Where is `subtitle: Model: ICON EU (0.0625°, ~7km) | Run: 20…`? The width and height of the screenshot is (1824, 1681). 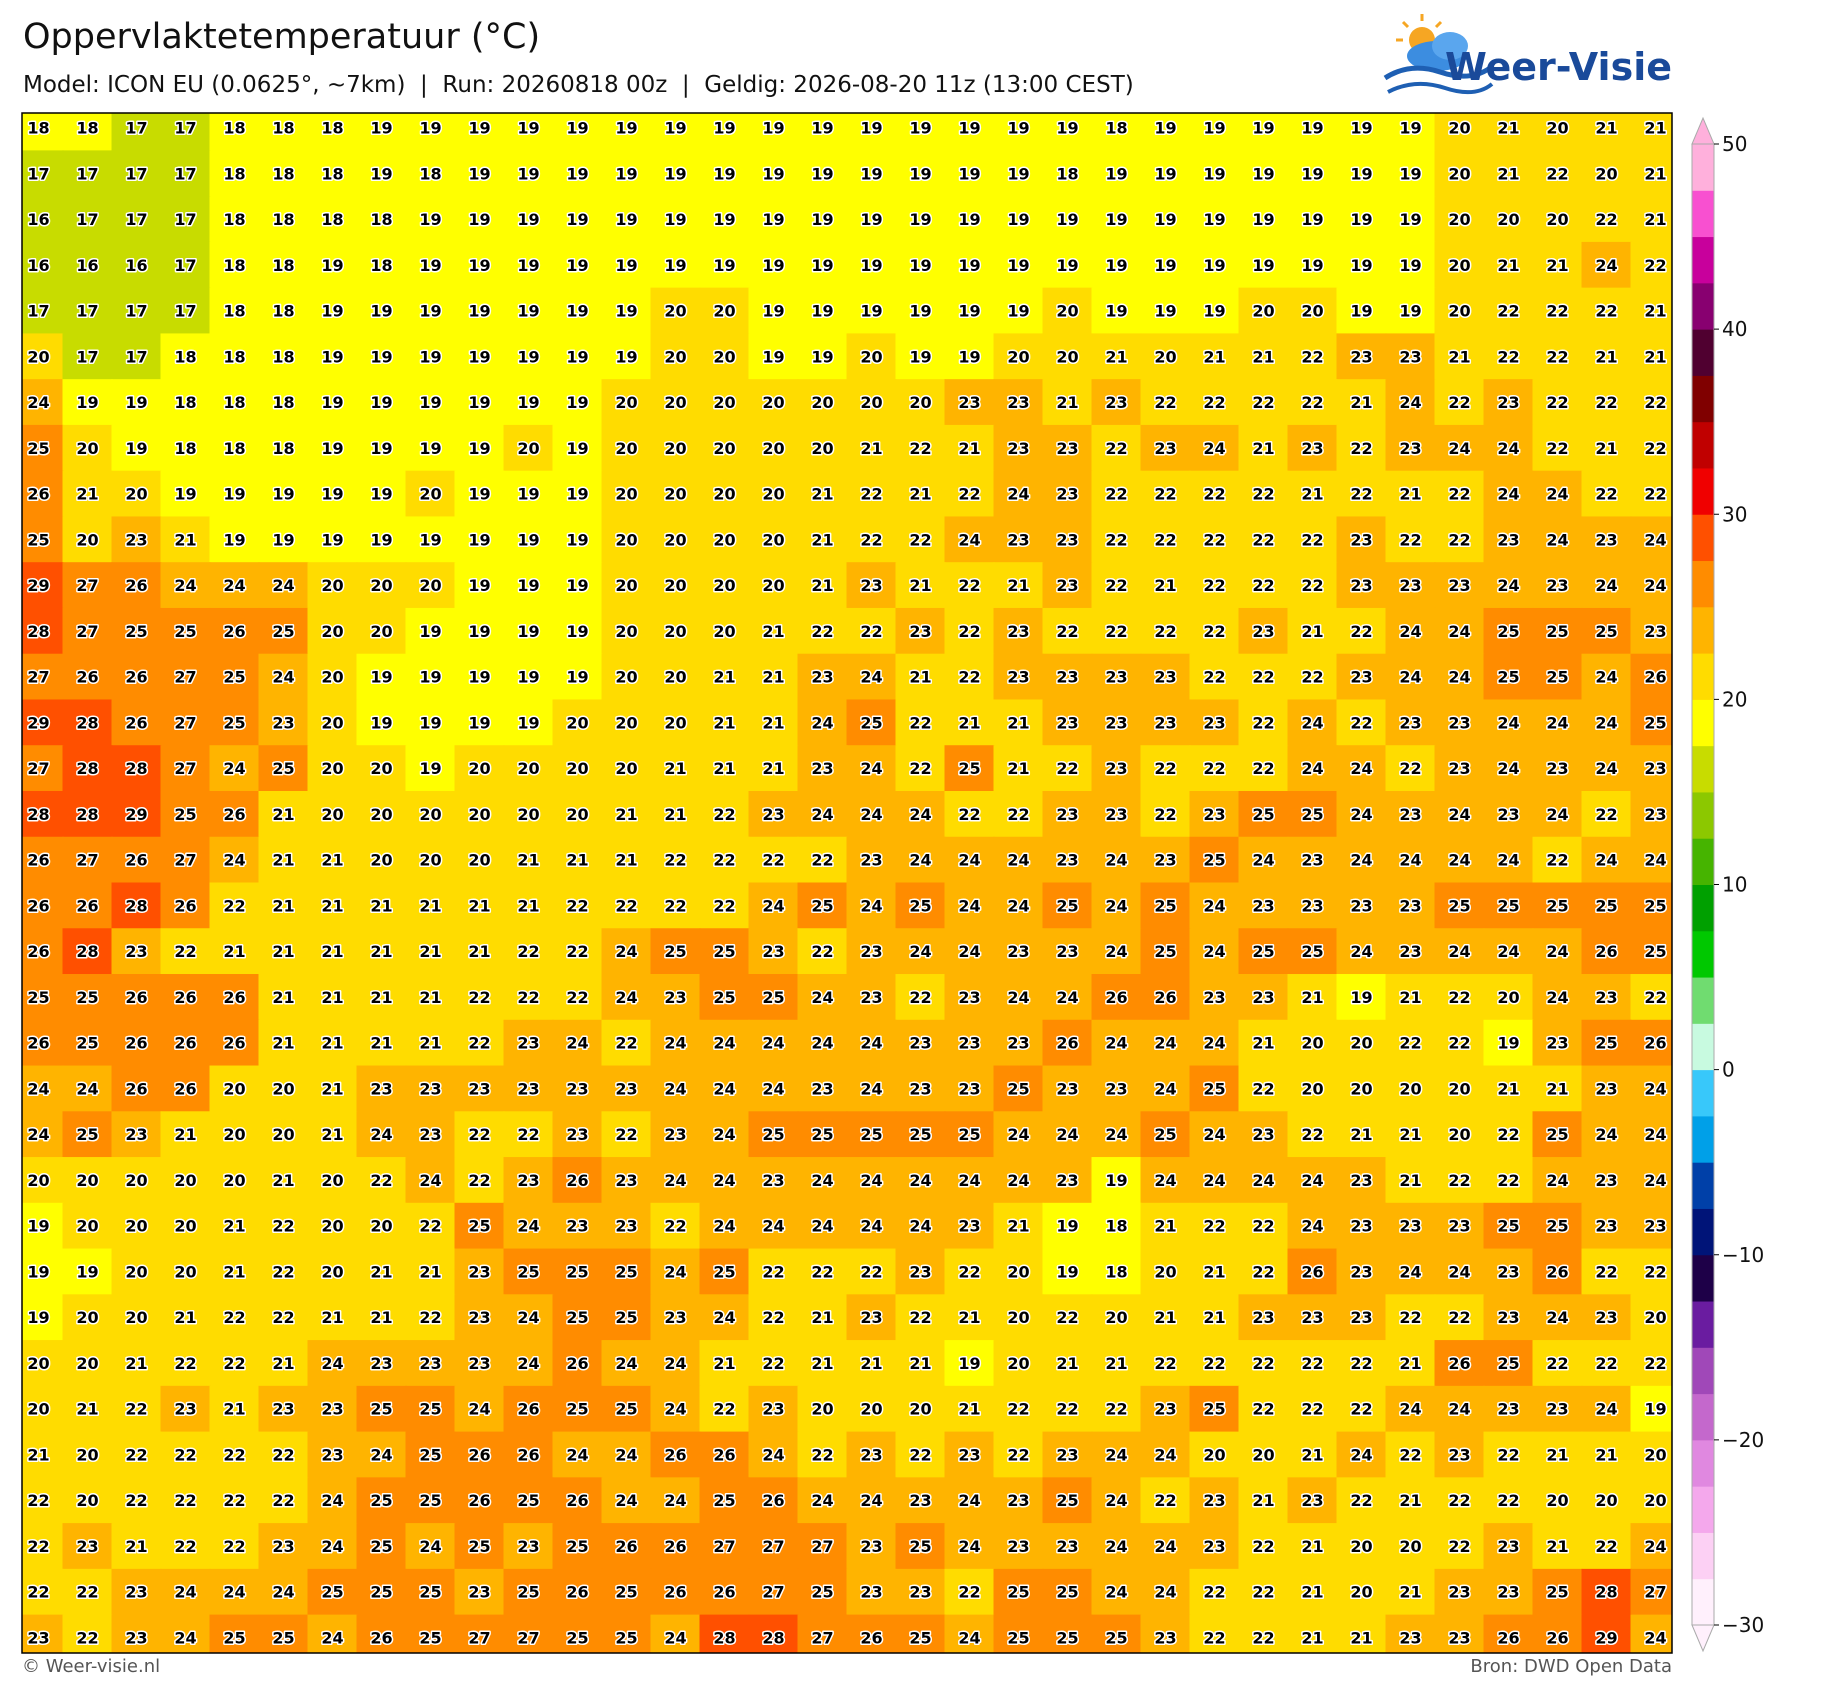
subtitle: Model: ICON EU (0.0625°, ~7km) | Run: 20… is located at coordinates (578, 85).